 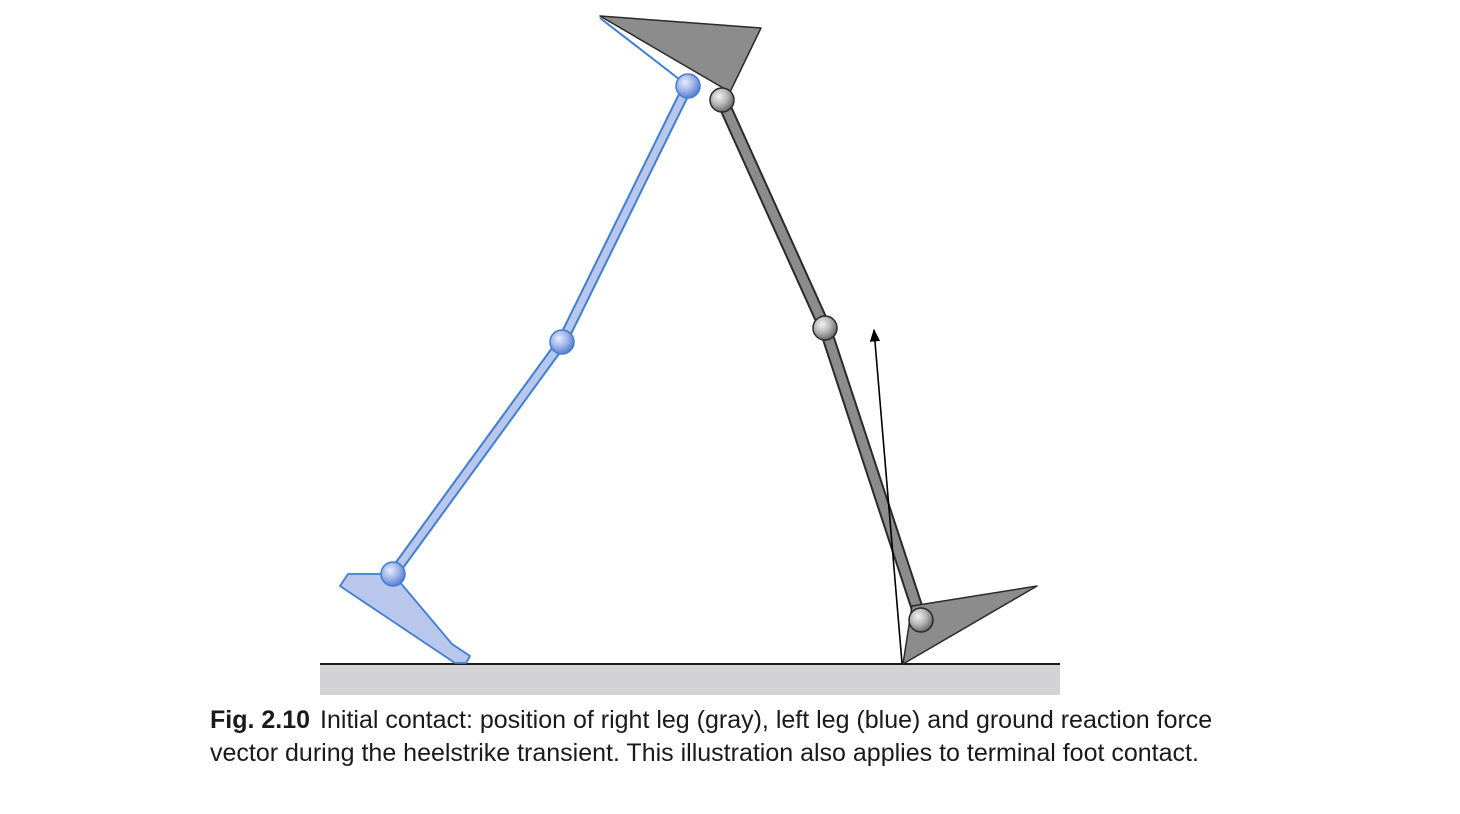 What do you see at coordinates (886, 496) in the screenshot?
I see `ground-reaction-force-vector` at bounding box center [886, 496].